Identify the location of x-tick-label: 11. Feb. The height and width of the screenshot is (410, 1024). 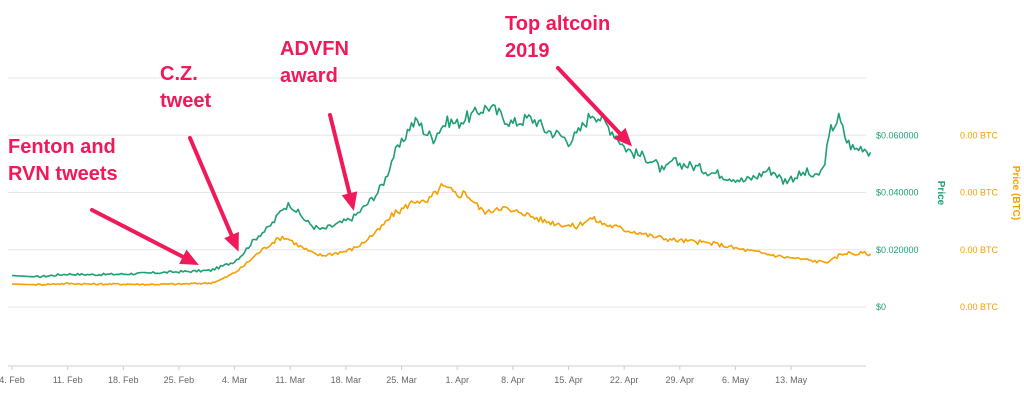
(68, 380).